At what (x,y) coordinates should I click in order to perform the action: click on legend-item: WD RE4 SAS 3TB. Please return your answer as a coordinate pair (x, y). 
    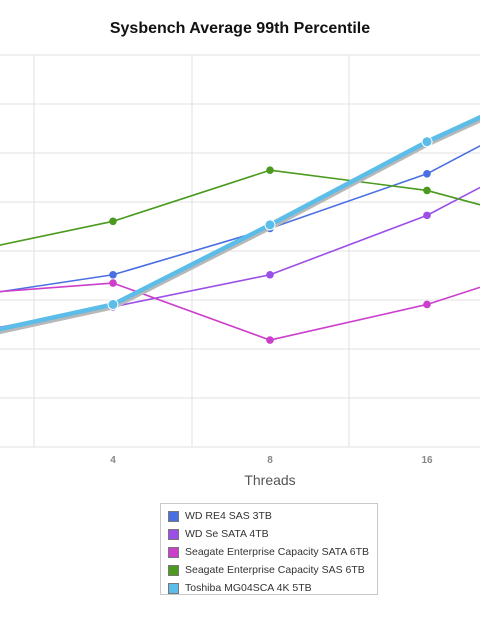
    Looking at the image, I should click on (269, 516).